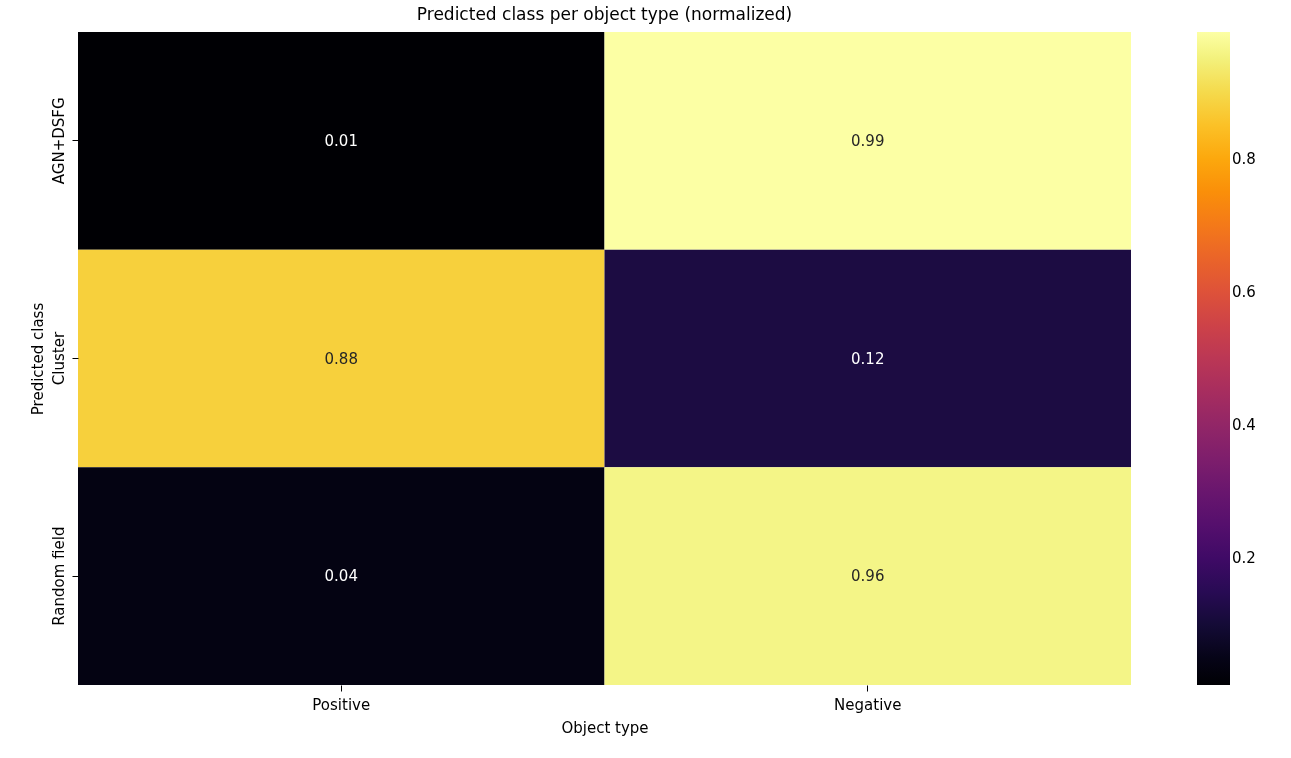 This screenshot has width=1291, height=758. I want to click on data-label: 0.88, so click(341, 358).